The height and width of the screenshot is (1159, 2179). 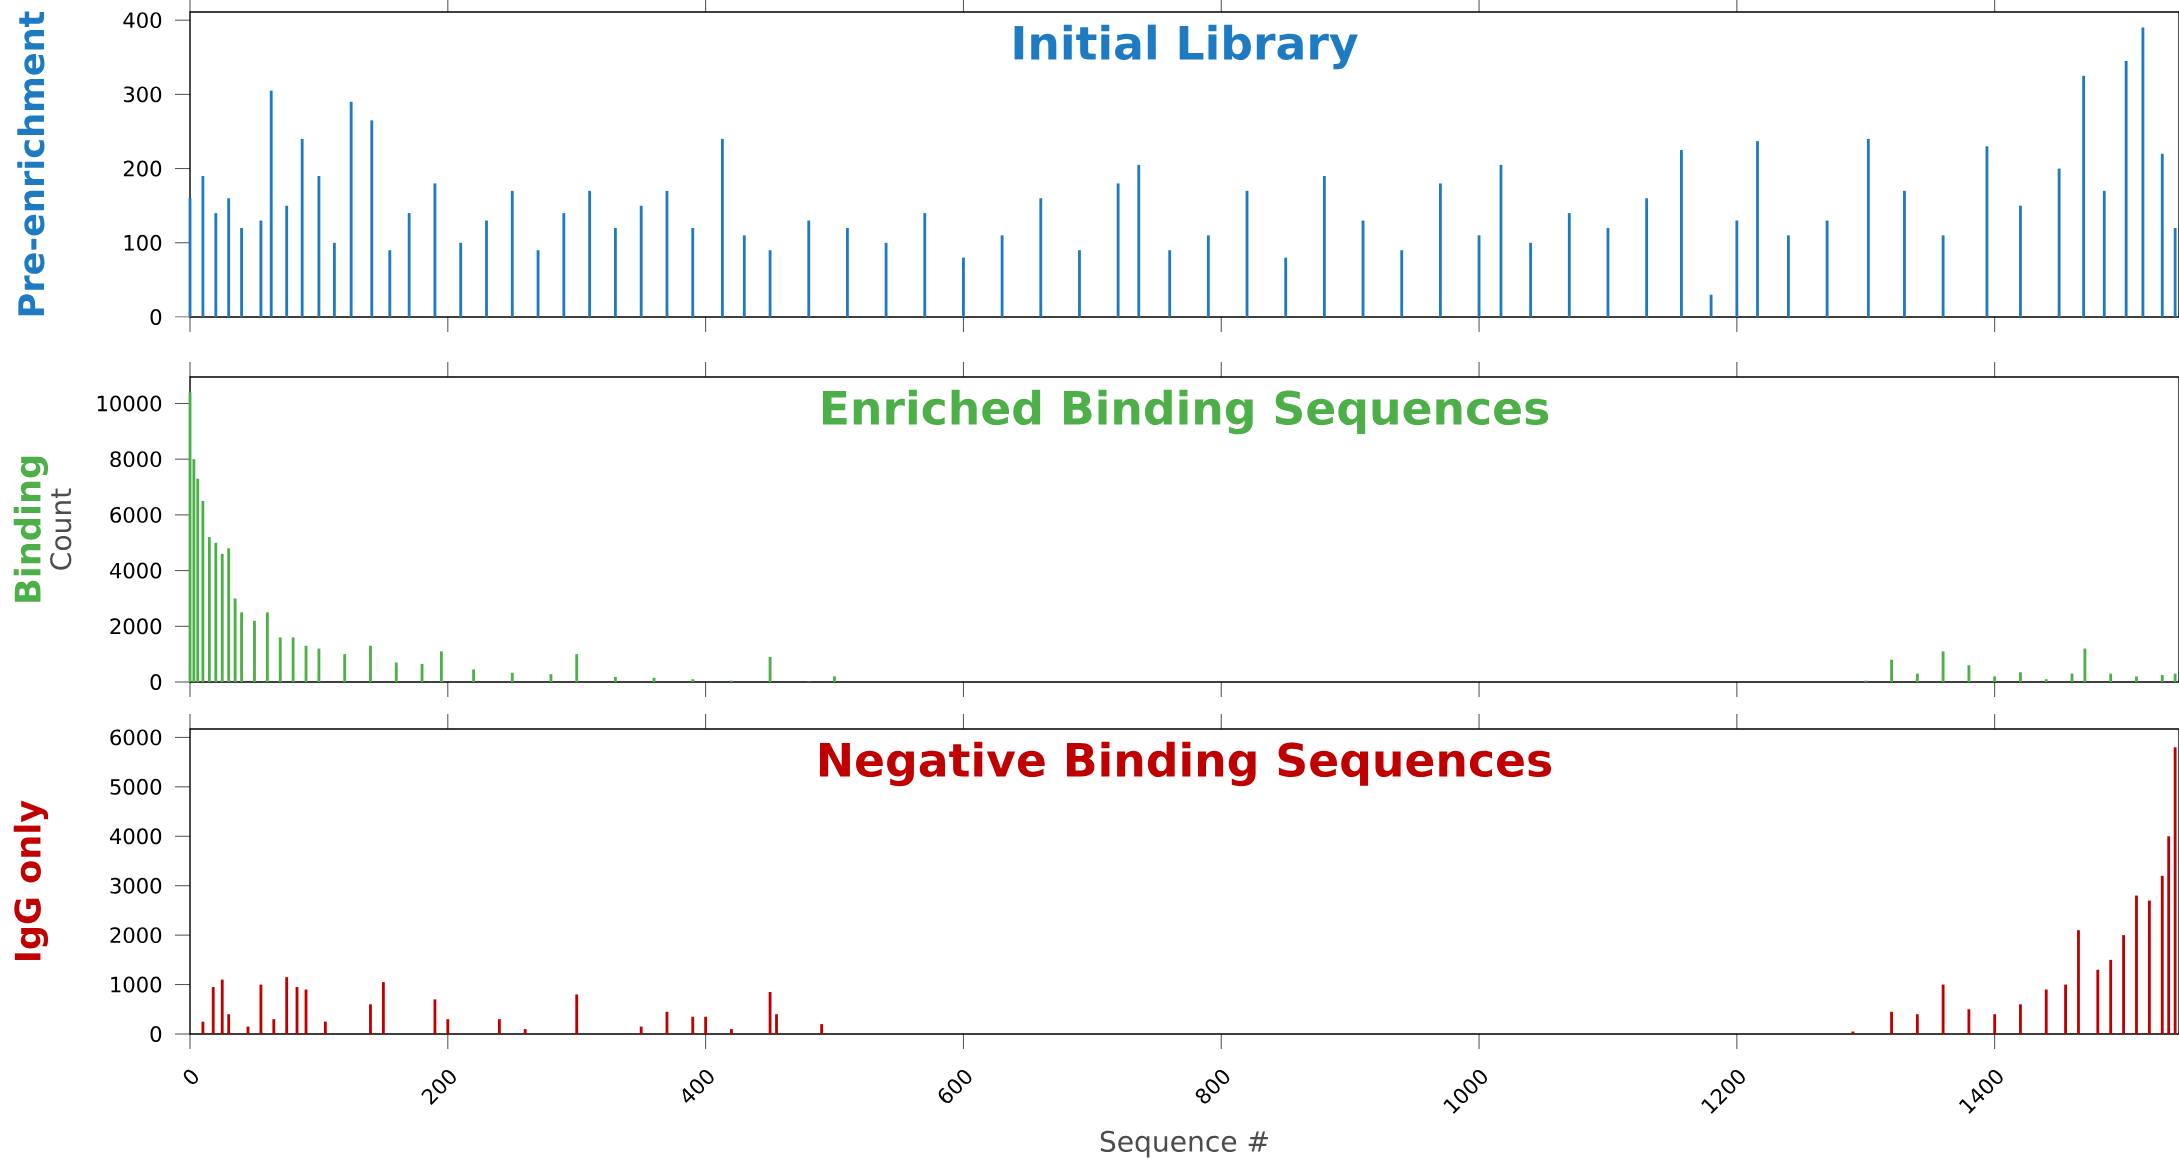 What do you see at coordinates (142, 94) in the screenshot?
I see `y-tick-label: 300` at bounding box center [142, 94].